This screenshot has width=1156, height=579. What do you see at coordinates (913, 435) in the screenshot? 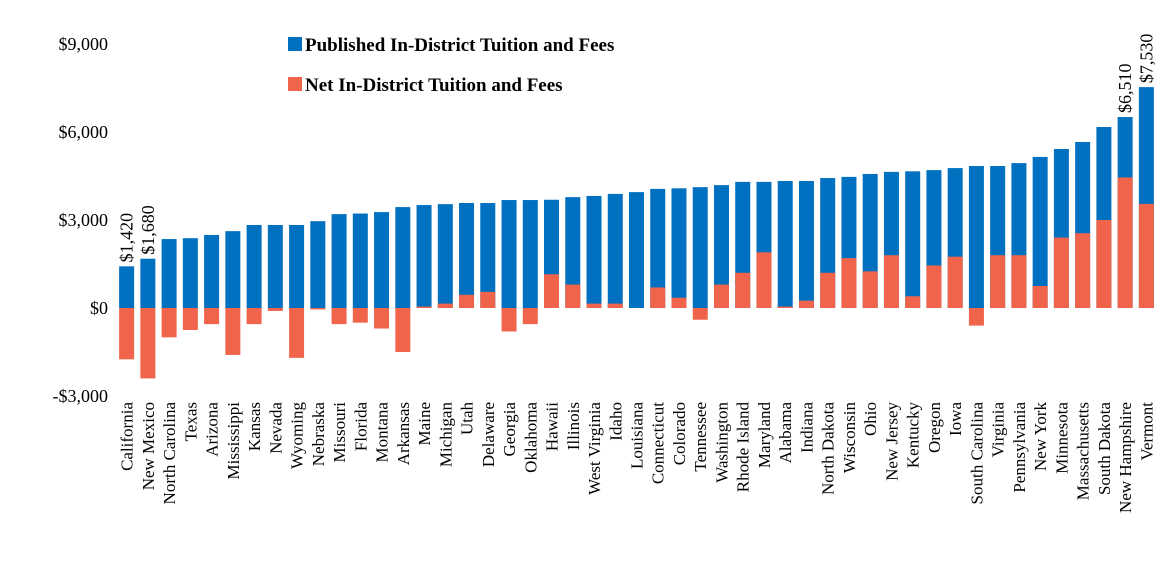
I see `x-tick-label: Kentucky` at bounding box center [913, 435].